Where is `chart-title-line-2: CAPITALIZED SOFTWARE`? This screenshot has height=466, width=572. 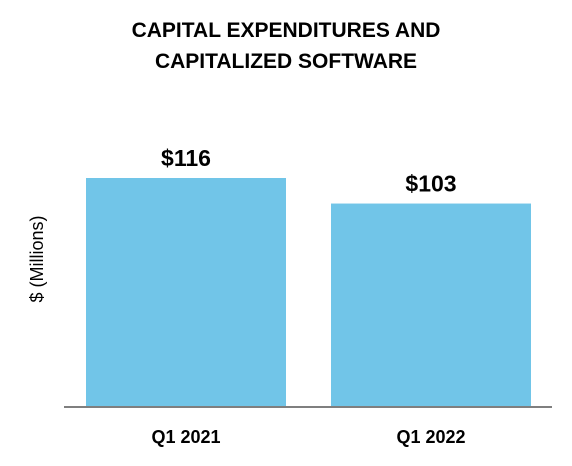 chart-title-line-2: CAPITALIZED SOFTWARE is located at coordinates (286, 61).